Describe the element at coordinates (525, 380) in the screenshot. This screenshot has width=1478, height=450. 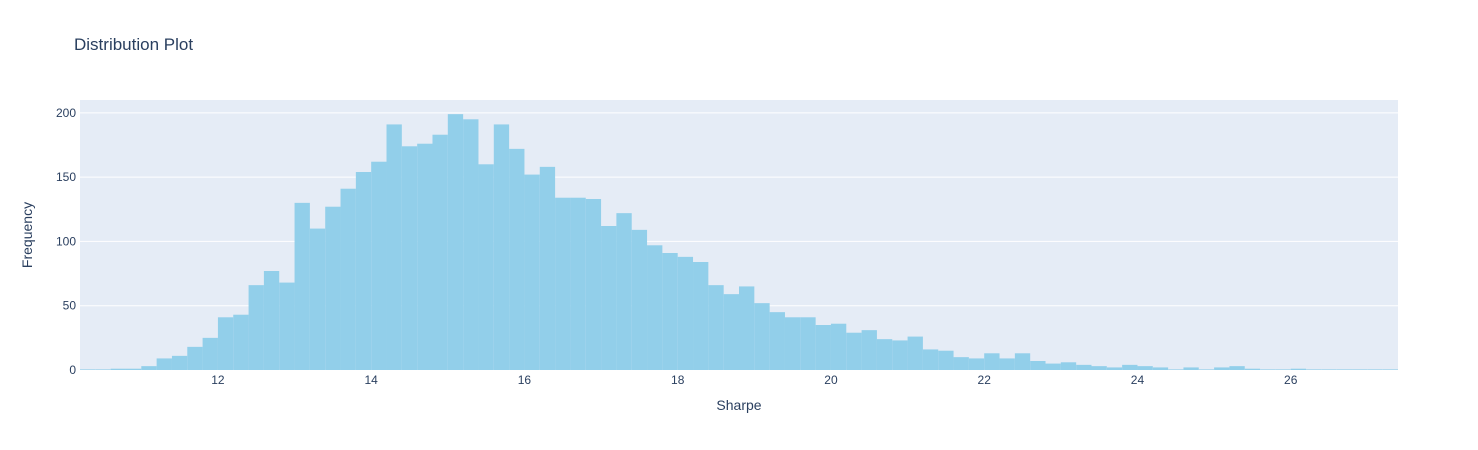
I see `x-tick-label: 16` at that location.